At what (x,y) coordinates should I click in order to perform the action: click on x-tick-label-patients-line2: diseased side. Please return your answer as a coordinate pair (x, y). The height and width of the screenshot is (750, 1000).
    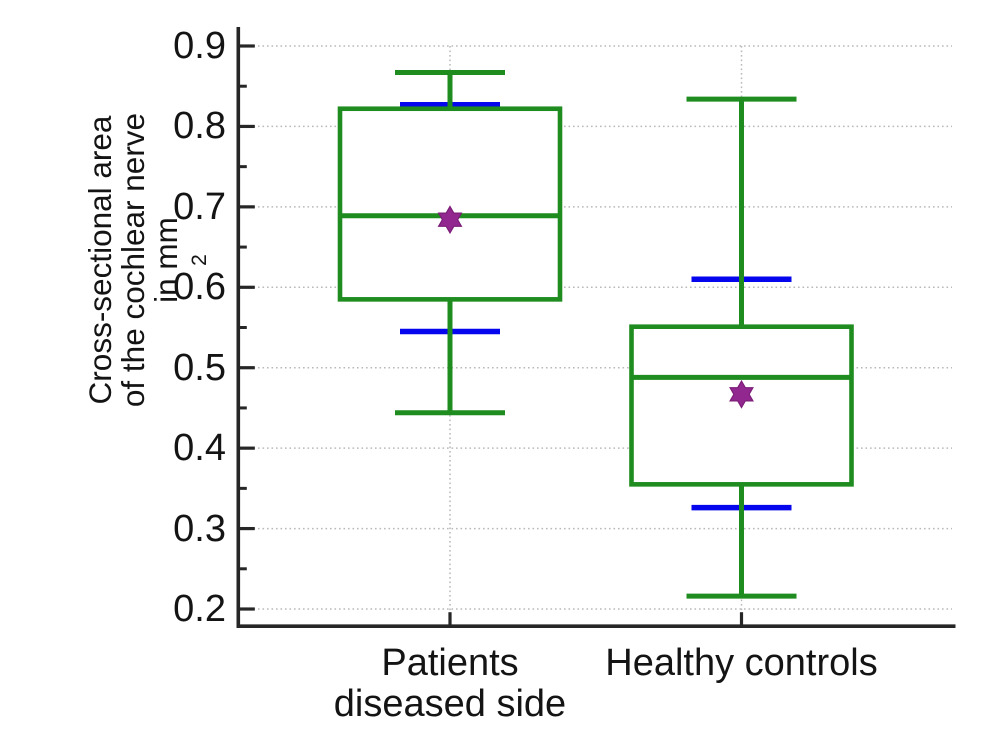
    Looking at the image, I should click on (450, 704).